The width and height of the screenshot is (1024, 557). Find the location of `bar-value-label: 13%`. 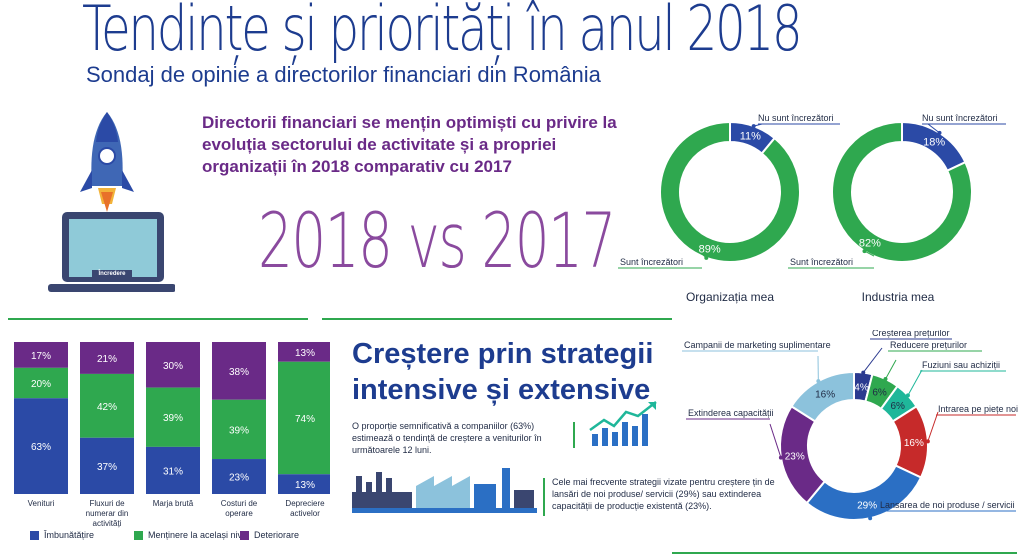

bar-value-label: 13% is located at coordinates (305, 353).